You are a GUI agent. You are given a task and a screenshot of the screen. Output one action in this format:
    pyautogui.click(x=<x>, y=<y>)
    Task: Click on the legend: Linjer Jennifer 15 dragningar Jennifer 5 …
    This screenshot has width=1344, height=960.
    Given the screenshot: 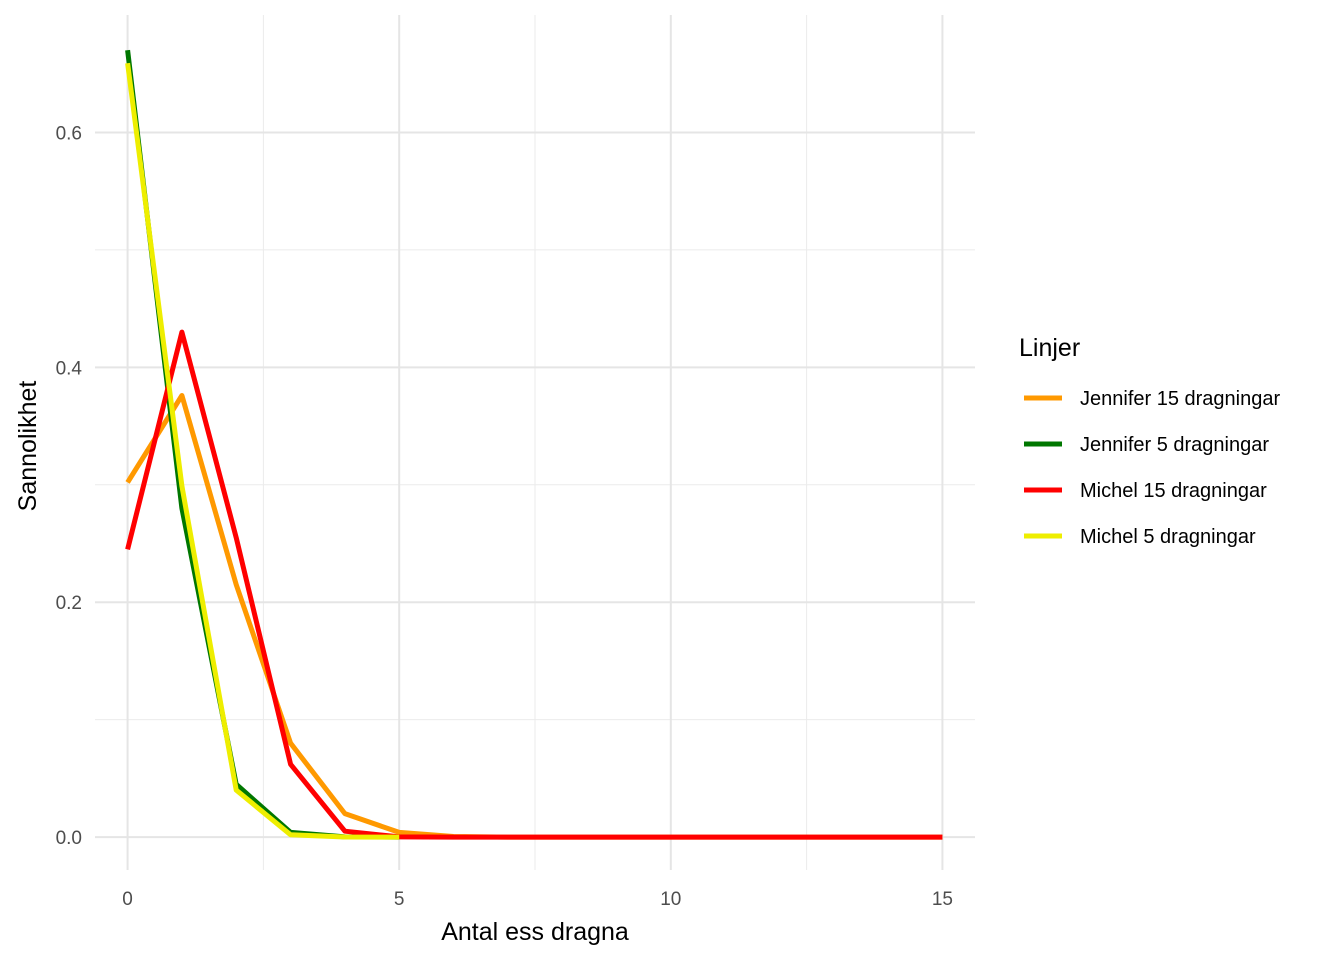 What is the action you would take?
    pyautogui.click(x=1149, y=441)
    